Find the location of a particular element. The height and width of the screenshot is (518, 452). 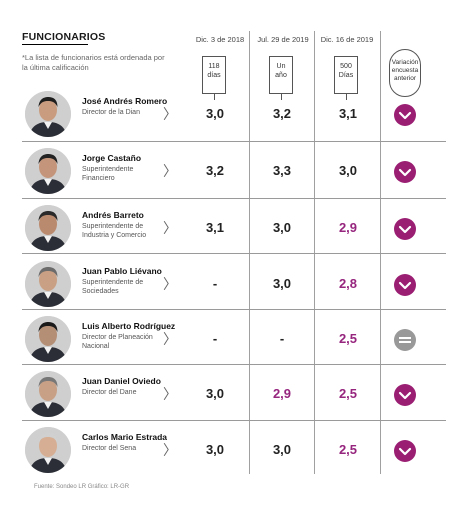

column-date-3: Dic. 16 de 2019 is located at coordinates (347, 39).